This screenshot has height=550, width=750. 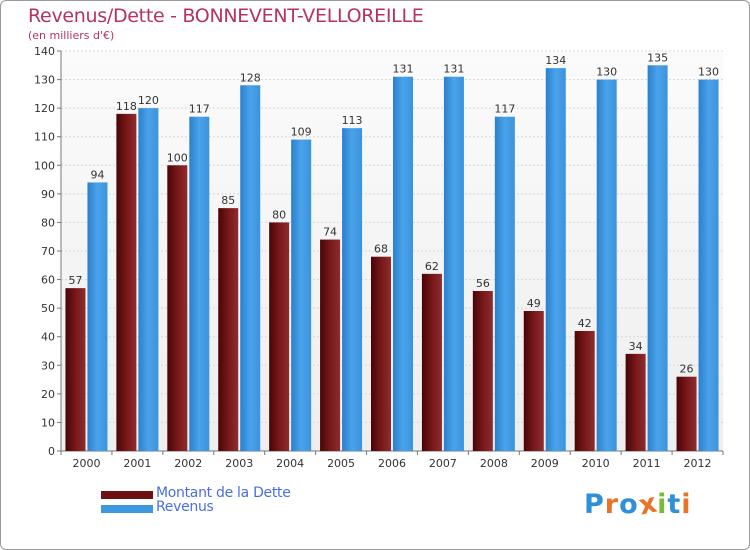 I want to click on y-tick-label: 30, so click(x=48, y=365).